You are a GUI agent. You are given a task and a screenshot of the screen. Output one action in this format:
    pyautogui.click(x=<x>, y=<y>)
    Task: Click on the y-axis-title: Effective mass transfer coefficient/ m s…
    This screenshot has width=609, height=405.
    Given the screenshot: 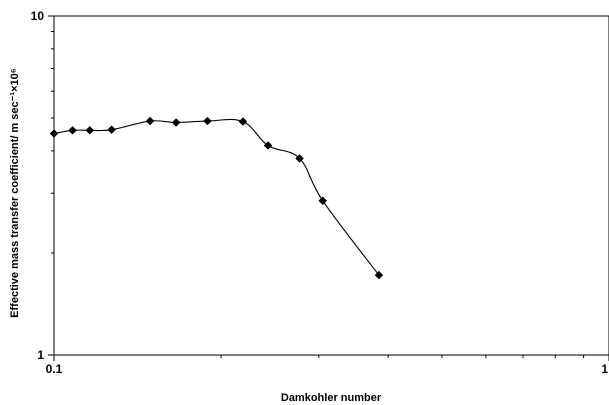 What is the action you would take?
    pyautogui.click(x=15, y=193)
    